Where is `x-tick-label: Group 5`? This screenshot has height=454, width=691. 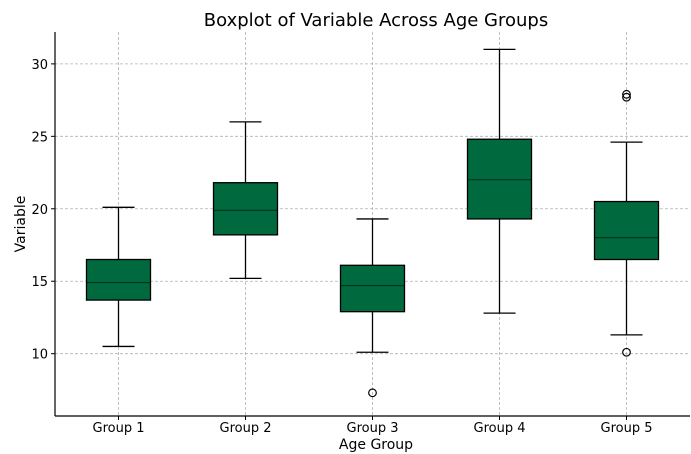 x-tick-label: Group 5 is located at coordinates (627, 428).